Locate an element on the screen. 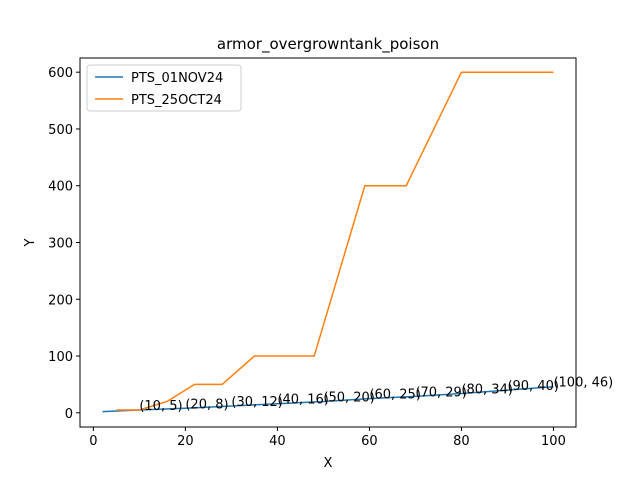  x-tick-label: 100 is located at coordinates (553, 441).